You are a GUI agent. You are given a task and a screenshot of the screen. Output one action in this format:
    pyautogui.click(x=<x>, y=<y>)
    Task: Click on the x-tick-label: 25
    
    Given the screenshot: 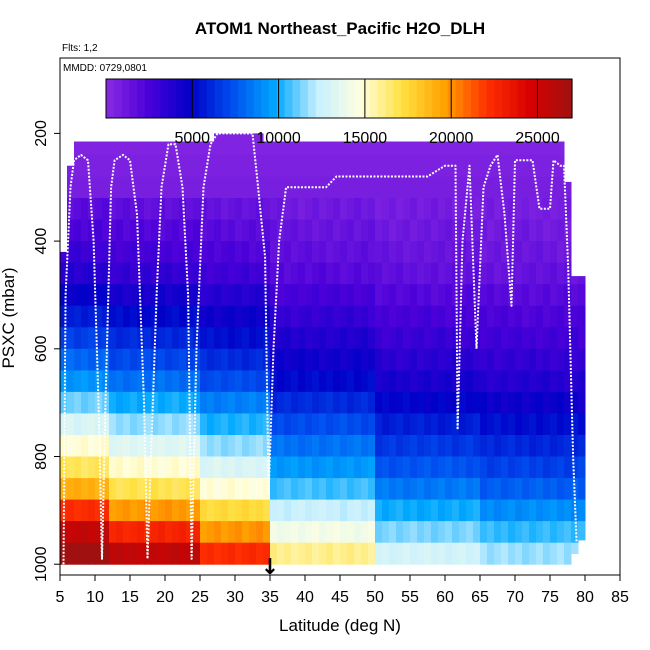 What is the action you would take?
    pyautogui.click(x=200, y=597)
    